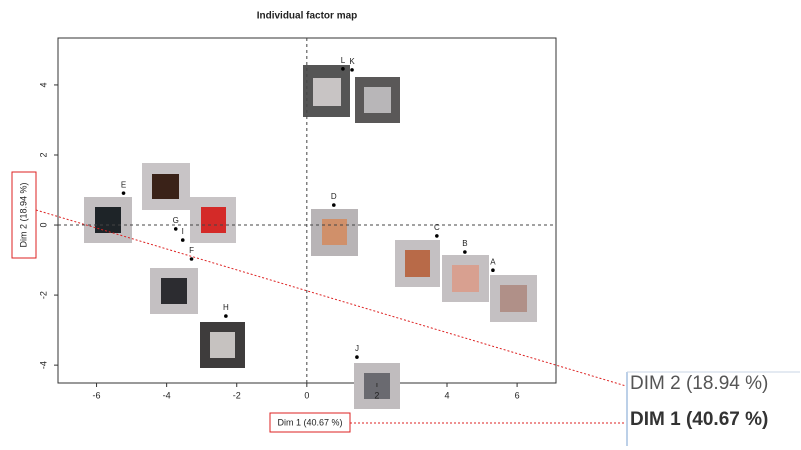 The height and width of the screenshot is (450, 801). What do you see at coordinates (97, 395) in the screenshot?
I see `x-tick-label: -6` at bounding box center [97, 395].